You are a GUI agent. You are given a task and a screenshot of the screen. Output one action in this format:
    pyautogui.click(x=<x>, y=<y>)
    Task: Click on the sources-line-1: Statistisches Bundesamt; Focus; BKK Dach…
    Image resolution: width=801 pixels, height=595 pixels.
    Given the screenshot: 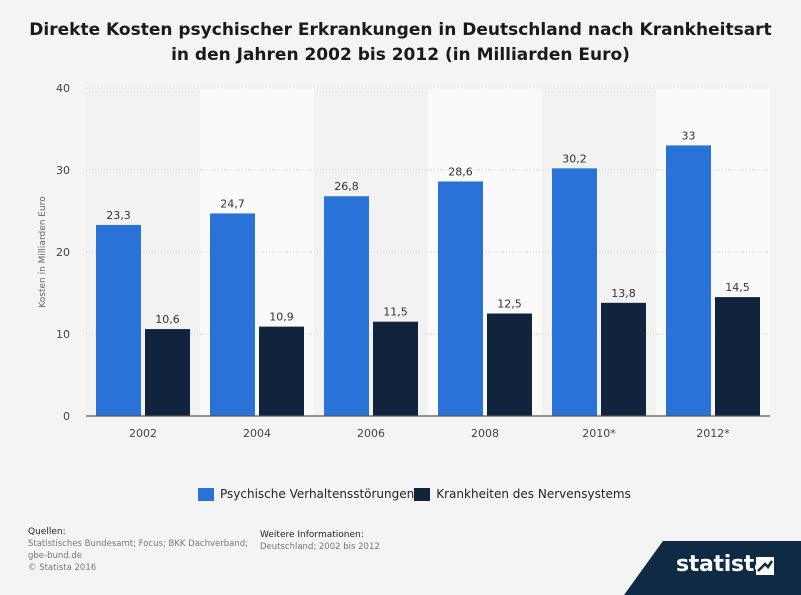 What is the action you would take?
    pyautogui.click(x=138, y=544)
    